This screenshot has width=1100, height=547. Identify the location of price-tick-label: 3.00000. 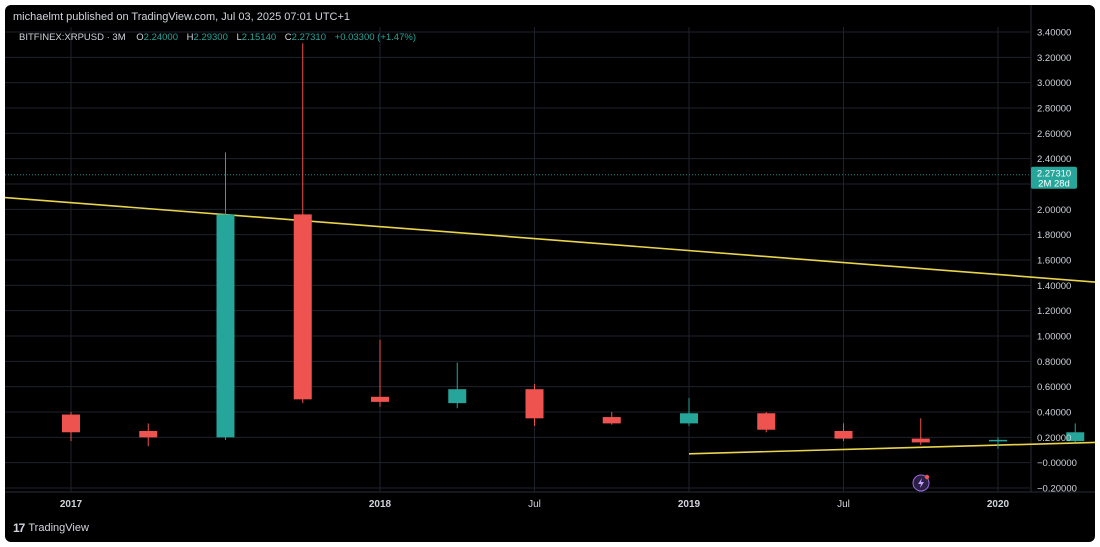
(1054, 83).